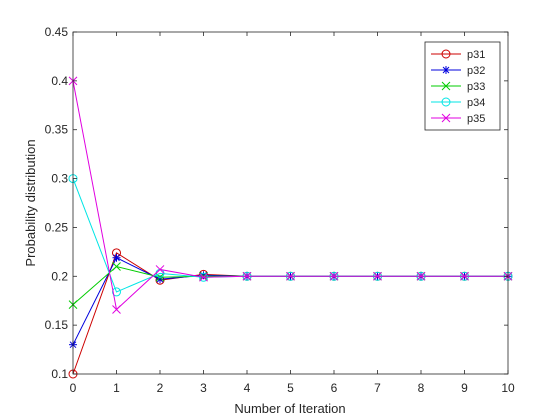 Image resolution: width=560 pixels, height=420 pixels. I want to click on y-tick-label: 0.3, so click(59, 179).